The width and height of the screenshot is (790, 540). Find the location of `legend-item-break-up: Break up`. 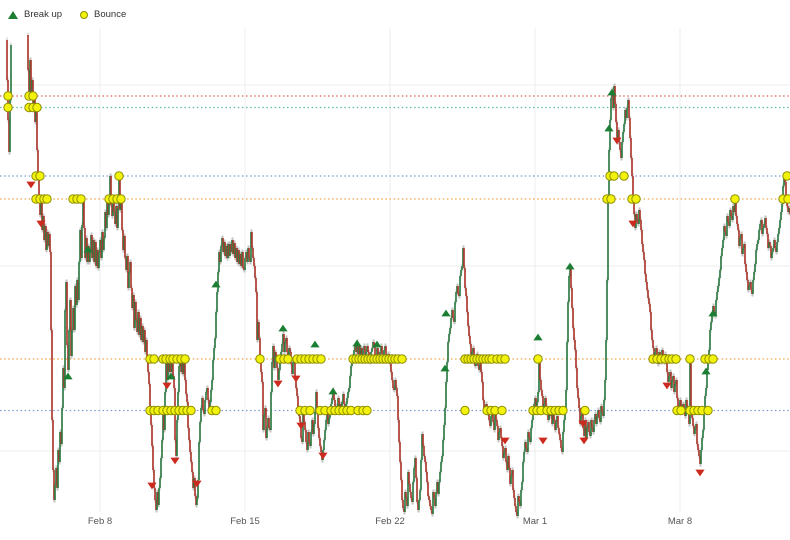

legend-item-break-up: Break up is located at coordinates (35, 14).